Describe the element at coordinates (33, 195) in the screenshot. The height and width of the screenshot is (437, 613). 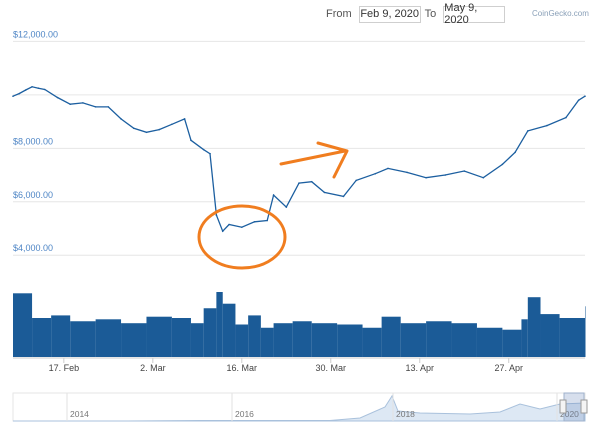
I see `y-tick-label: $6,000.00` at that location.